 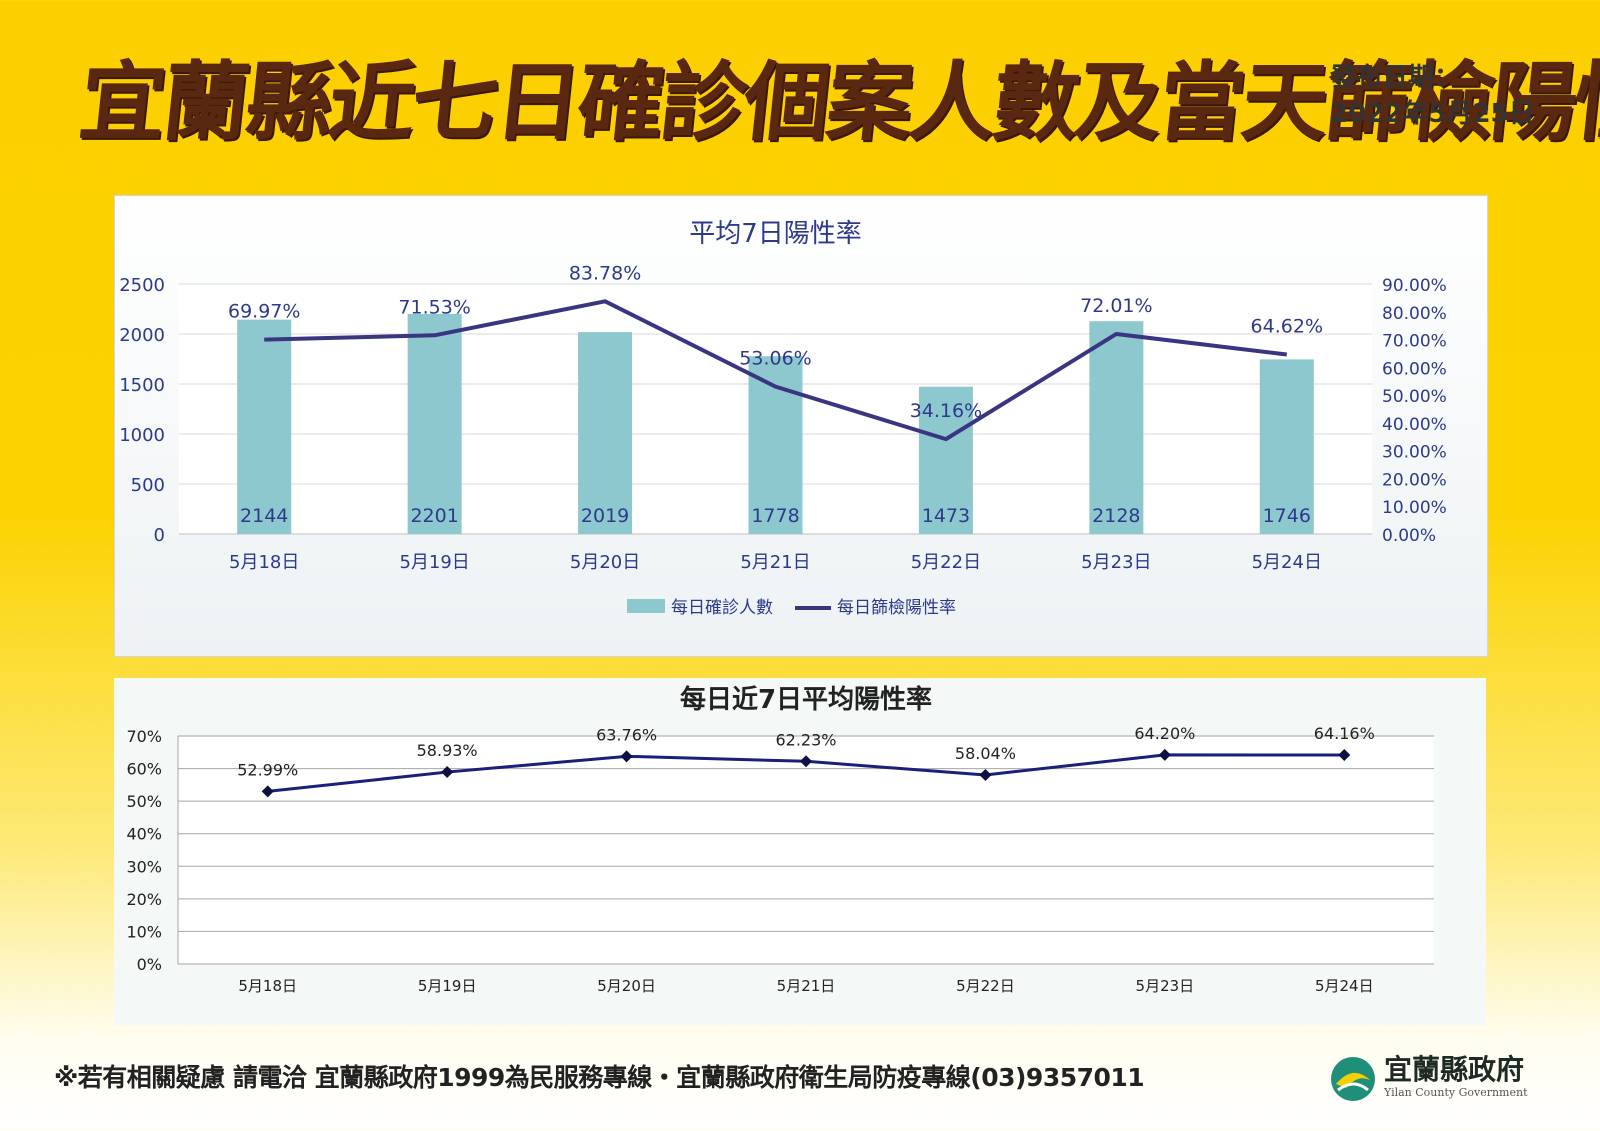 What do you see at coordinates (1116, 306) in the screenshot?
I see `line-value-label: 72.01%` at bounding box center [1116, 306].